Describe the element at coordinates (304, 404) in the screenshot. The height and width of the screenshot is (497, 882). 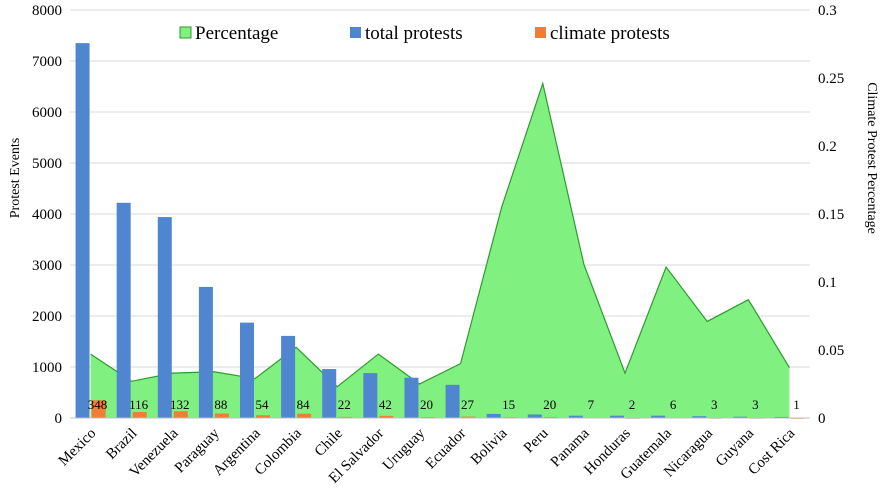
I see `data-label: 84` at that location.